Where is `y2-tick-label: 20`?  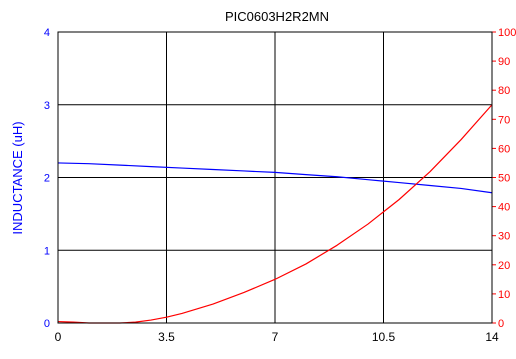
y2-tick-label: 20 is located at coordinates (504, 266).